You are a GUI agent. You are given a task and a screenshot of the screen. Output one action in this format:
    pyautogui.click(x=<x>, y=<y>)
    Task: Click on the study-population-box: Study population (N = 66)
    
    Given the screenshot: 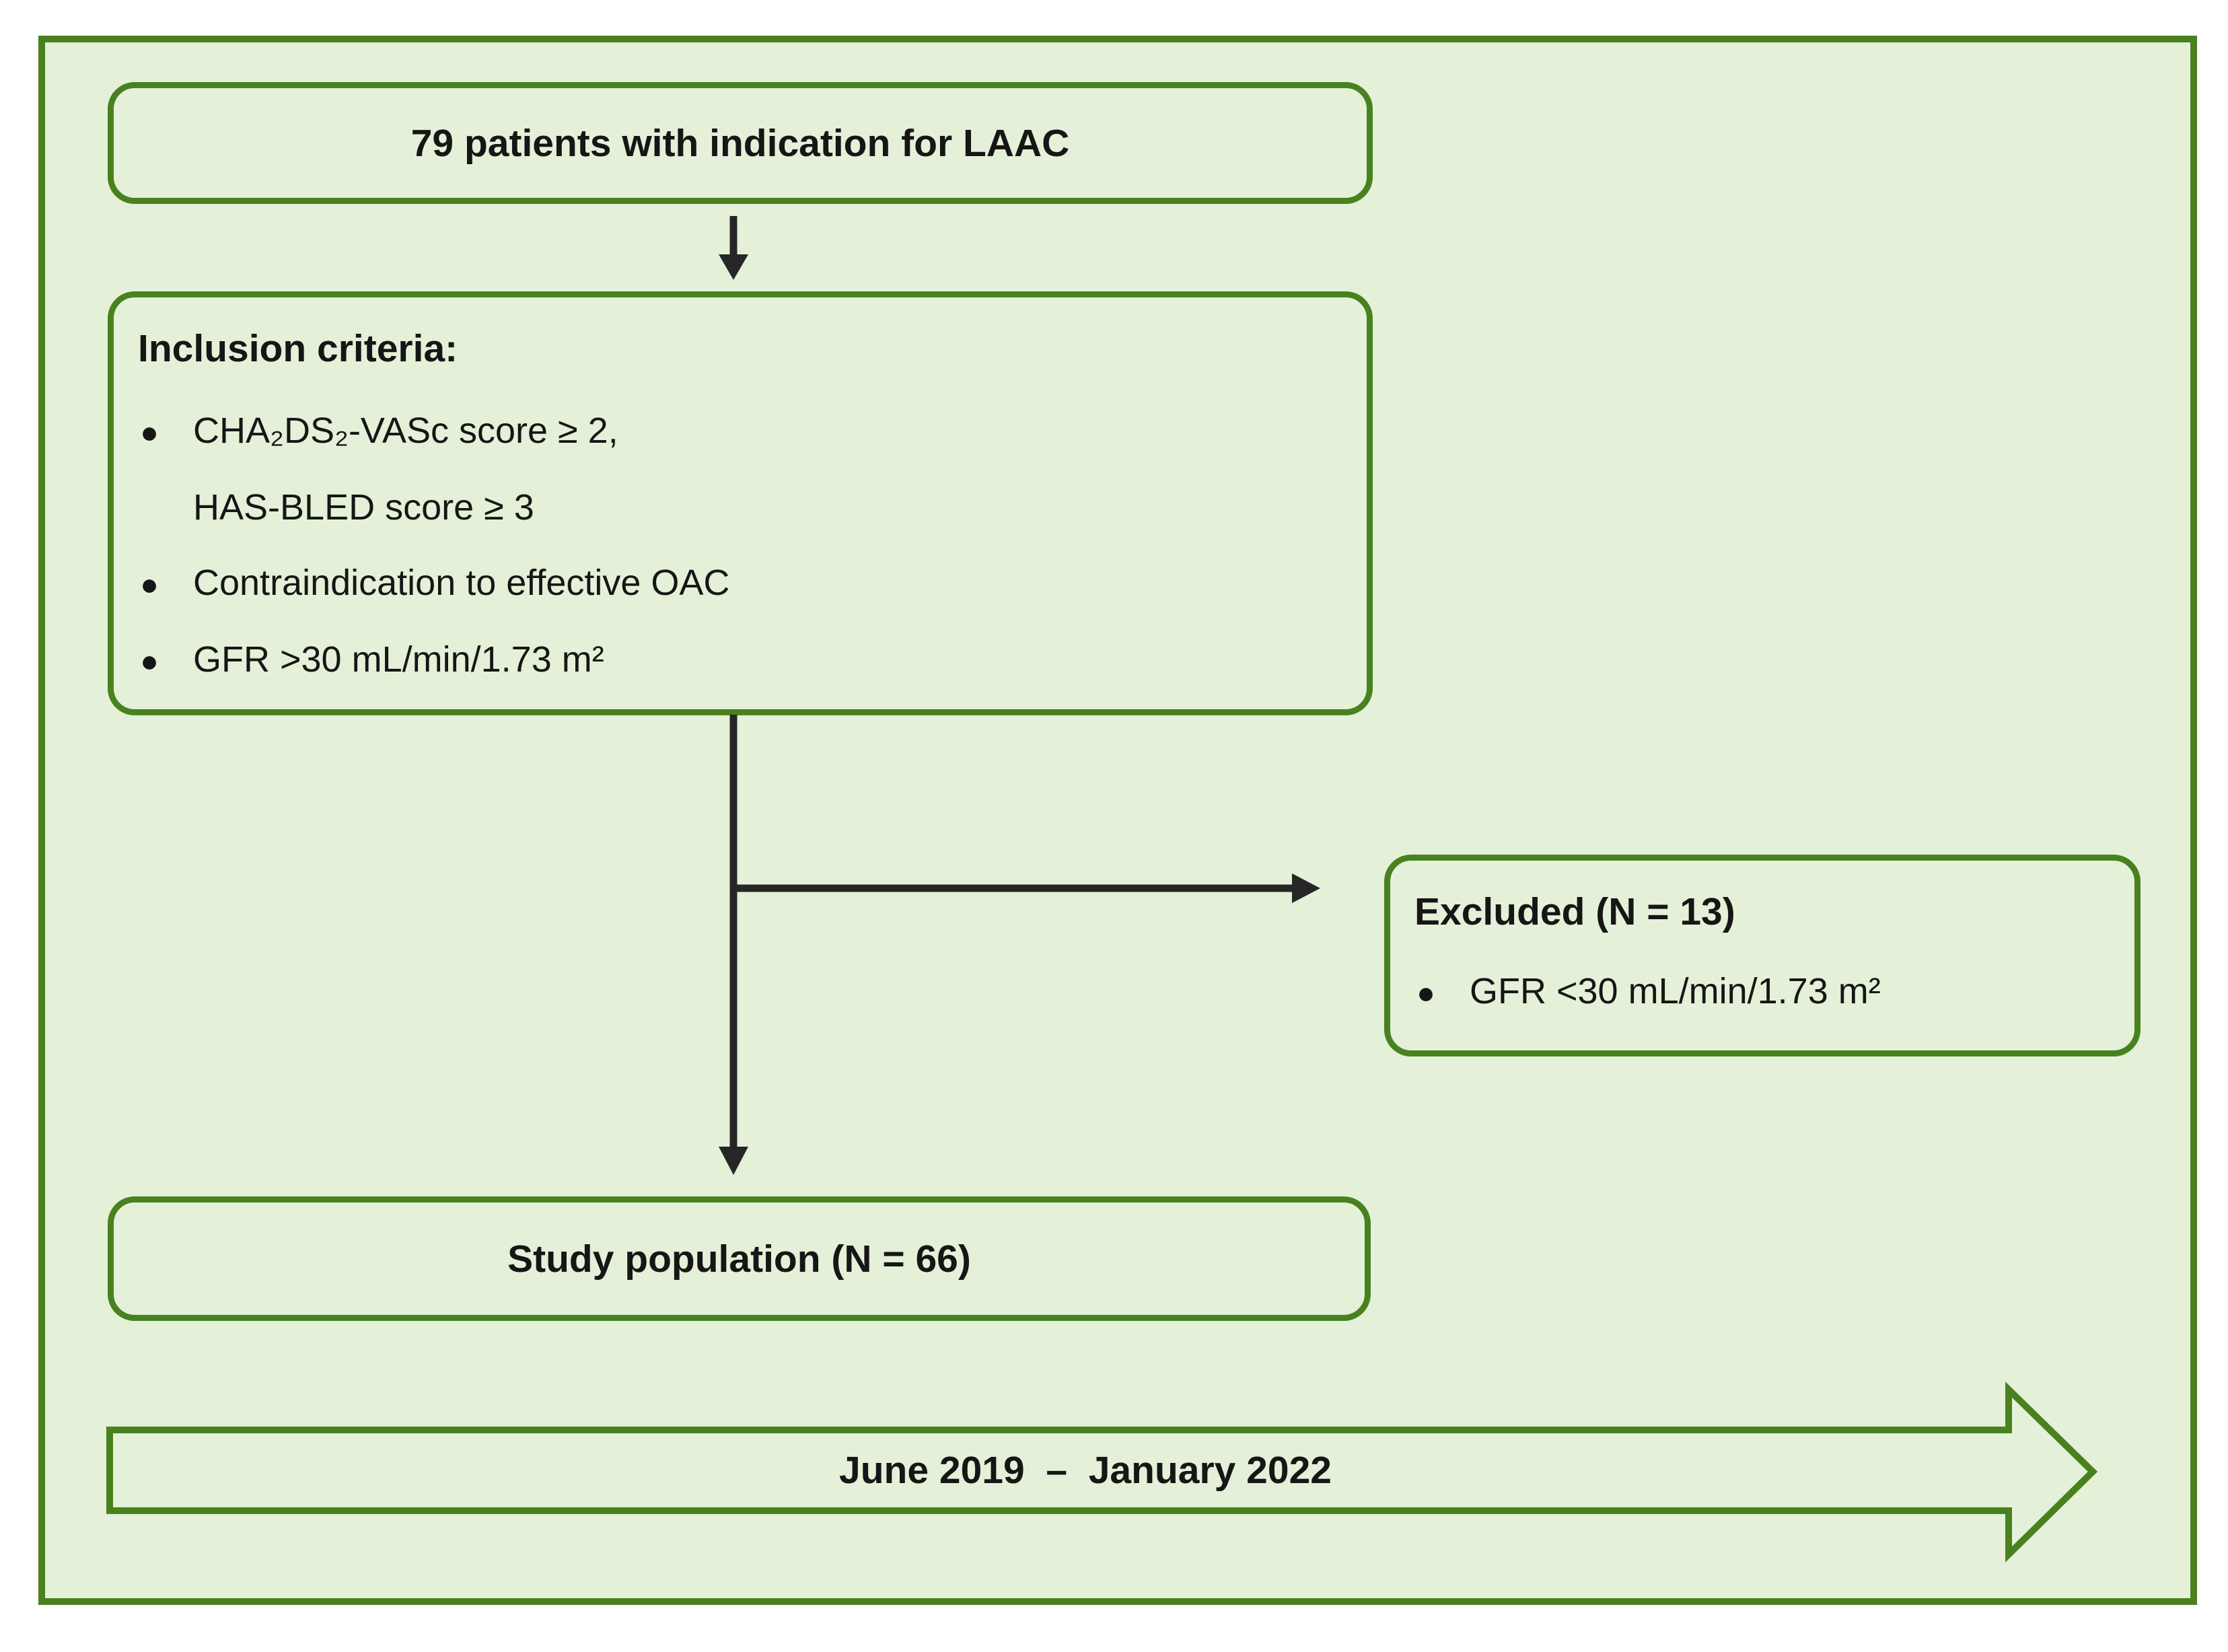 What is the action you would take?
    pyautogui.click(x=740, y=1258)
    